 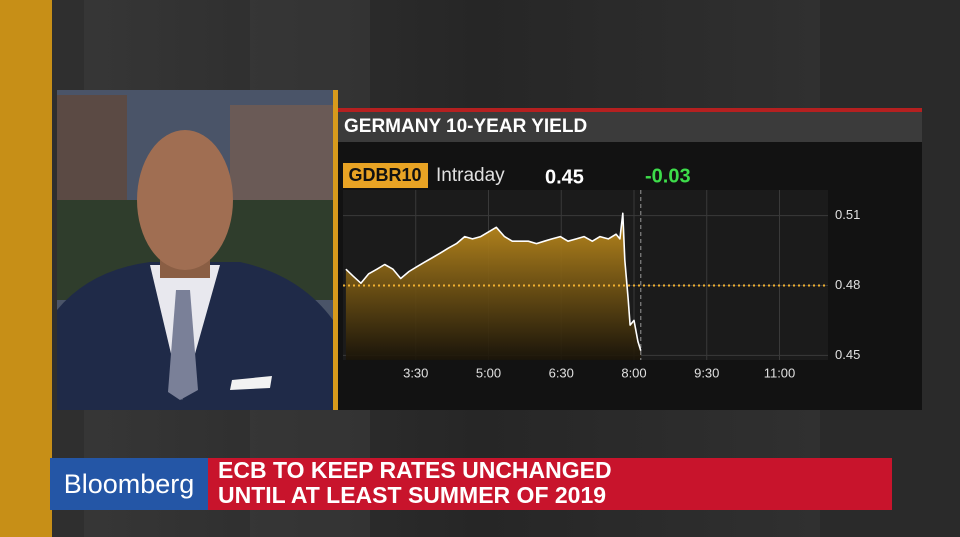 What do you see at coordinates (335, 250) in the screenshot?
I see `divider` at bounding box center [335, 250].